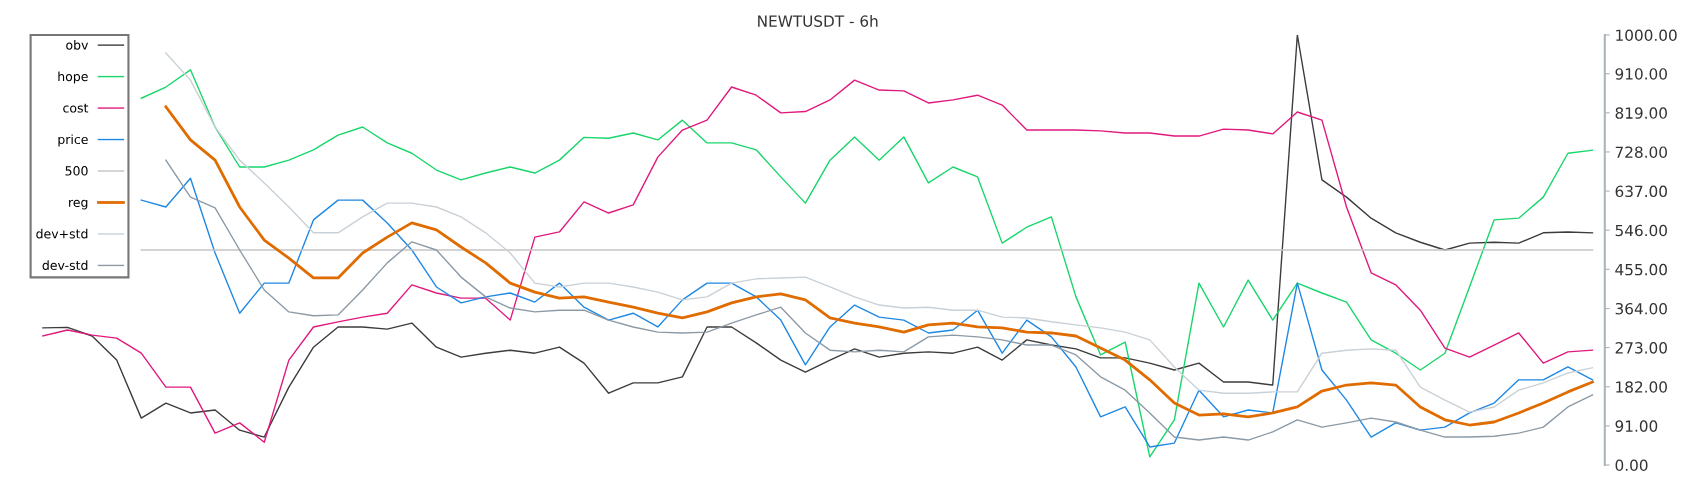  I want to click on y-tick-label: 819.00, so click(1641, 113).